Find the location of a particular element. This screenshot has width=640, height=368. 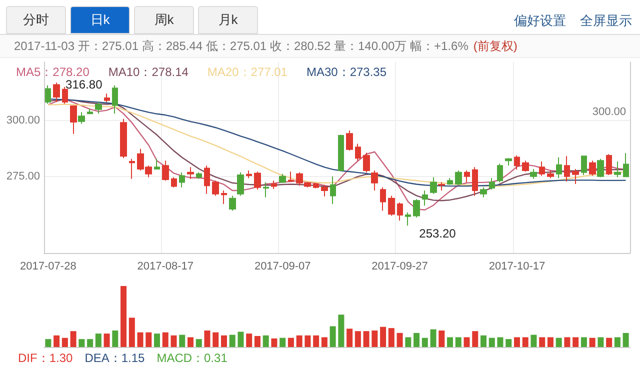

text: 2017-11-03 开：275.01 高：285.44 低：275.01 收：280.52 量：140.00万 幅：+1.6% is located at coordinates (241, 46).